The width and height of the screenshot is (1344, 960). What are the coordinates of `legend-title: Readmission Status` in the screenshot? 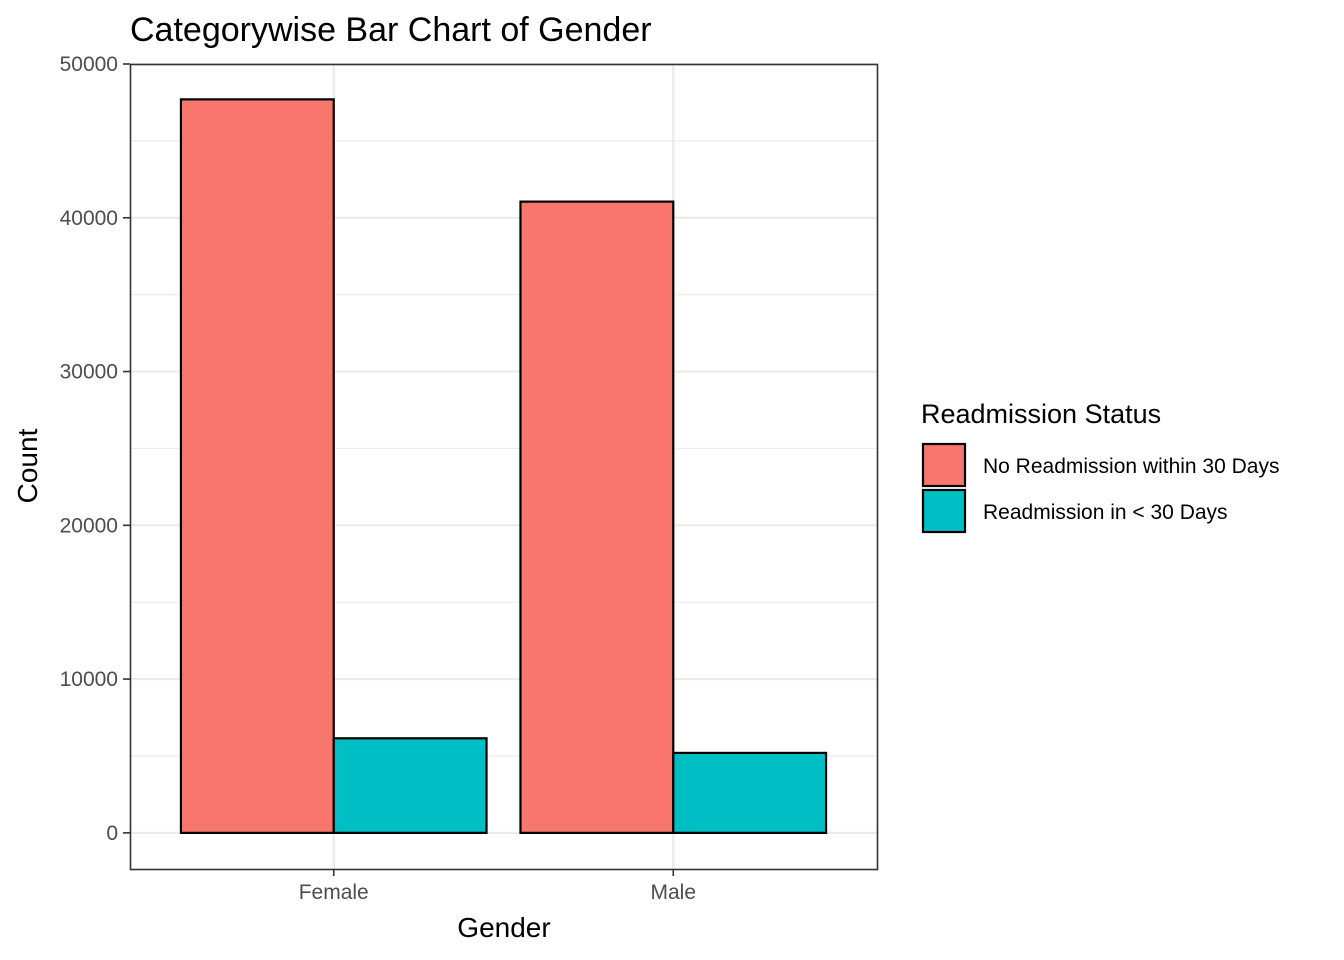 It's located at (1041, 414).